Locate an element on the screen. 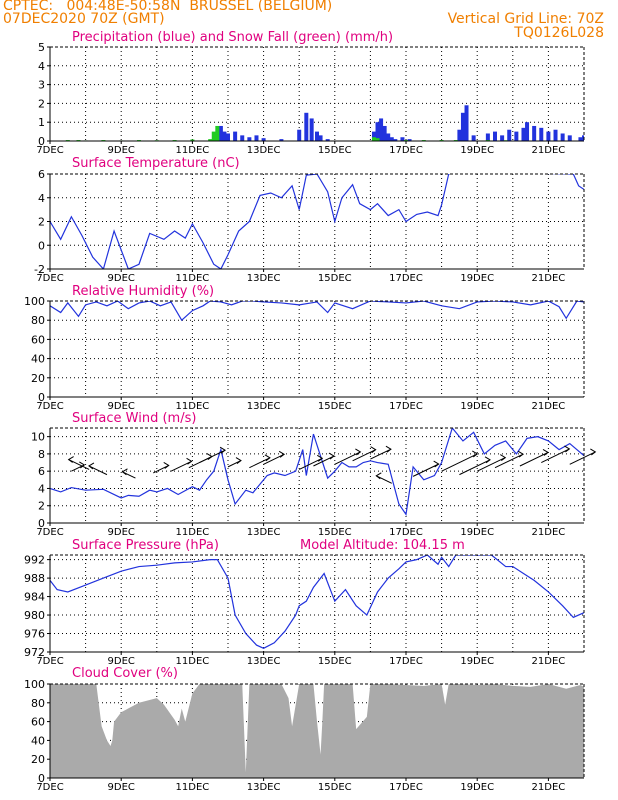 The width and height of the screenshot is (618, 800). panel-title: Surface Wind (m/s) is located at coordinates (134, 418).